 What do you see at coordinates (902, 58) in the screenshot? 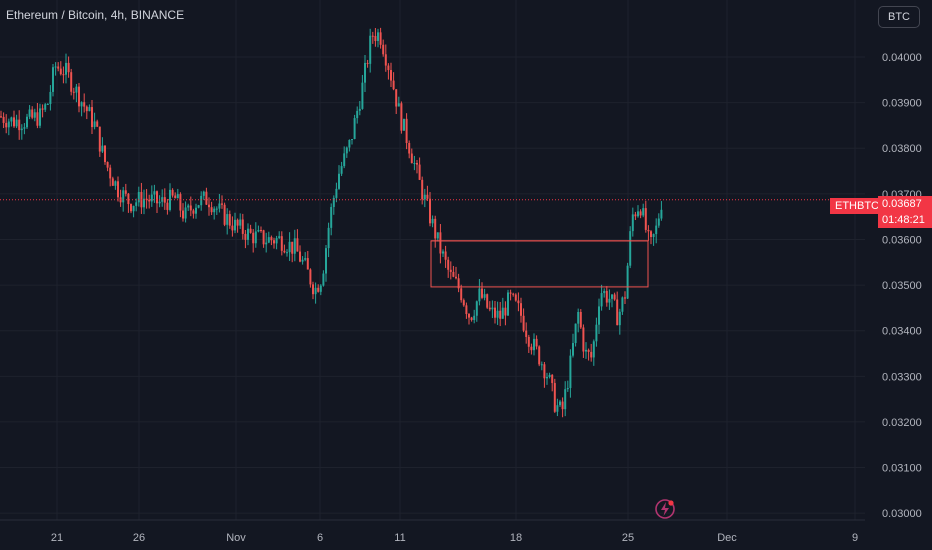
I see `y-tick-label: 0.04000` at bounding box center [902, 58].